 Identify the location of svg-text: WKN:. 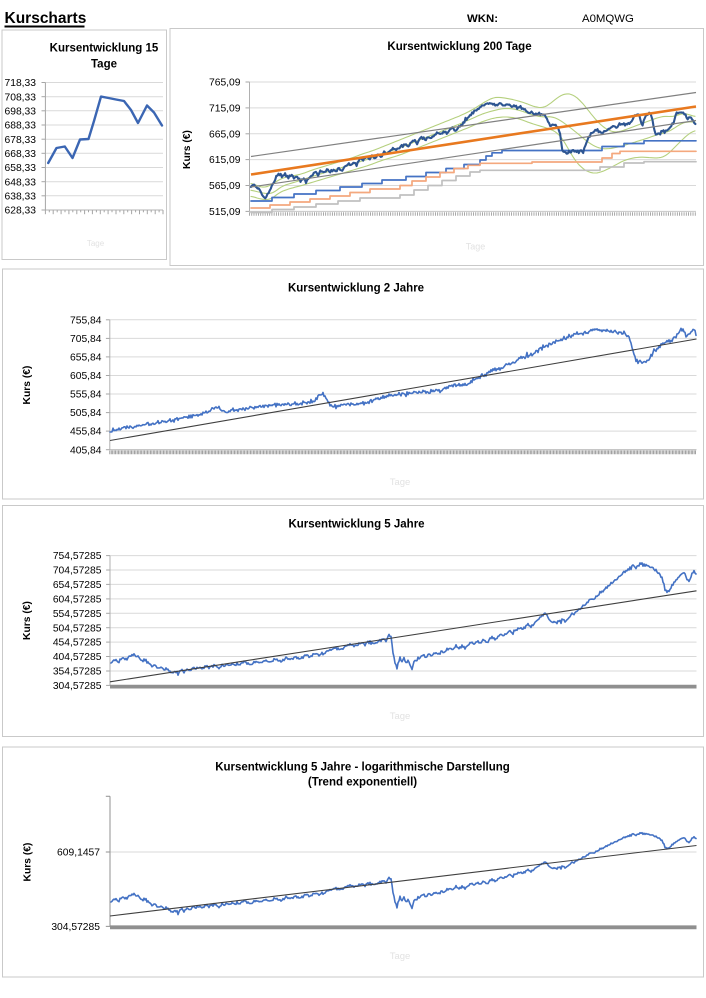
(482, 19).